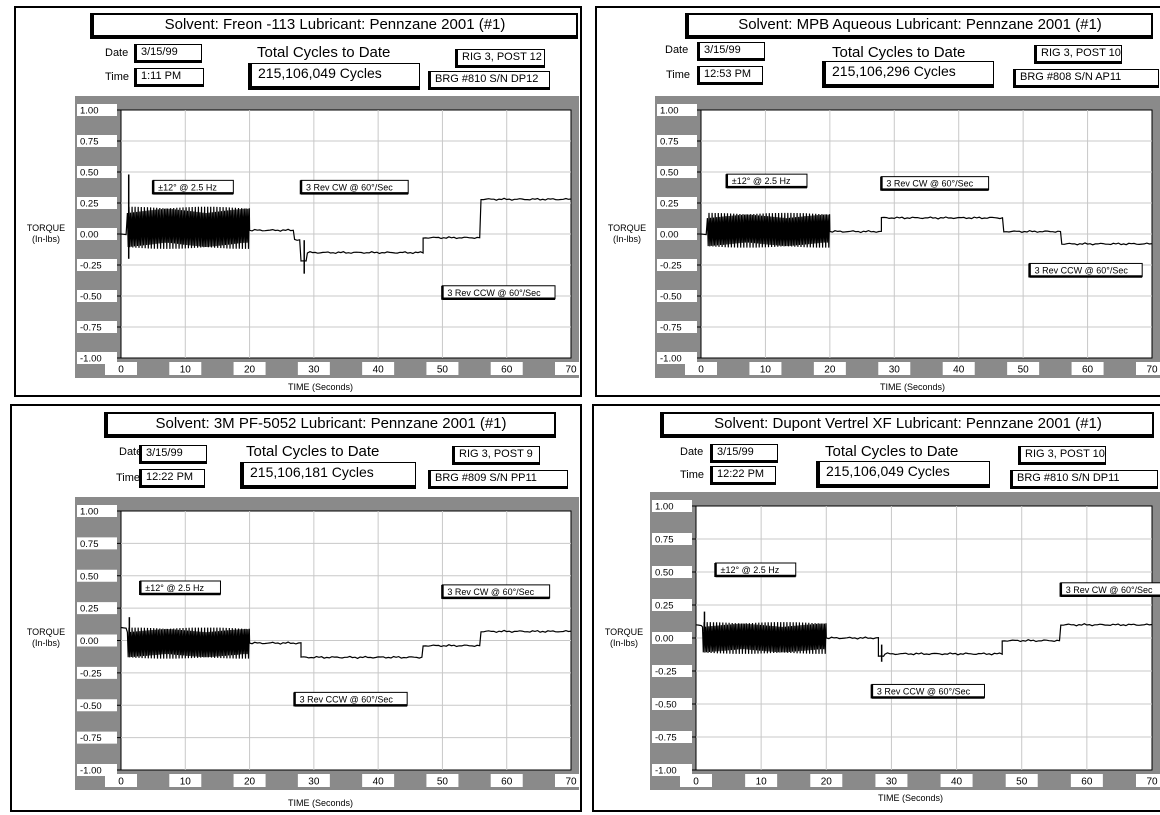  What do you see at coordinates (669, 235) in the screenshot?
I see `y-tick-label: 0.00` at bounding box center [669, 235].